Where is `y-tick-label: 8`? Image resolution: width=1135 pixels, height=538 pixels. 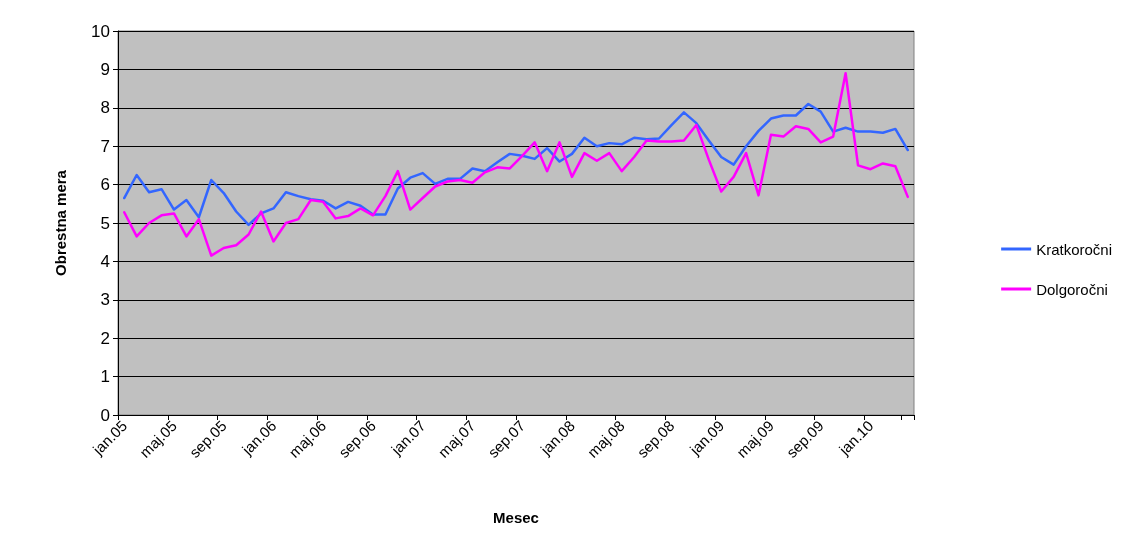
y-tick-label: 8 is located at coordinates (105, 108).